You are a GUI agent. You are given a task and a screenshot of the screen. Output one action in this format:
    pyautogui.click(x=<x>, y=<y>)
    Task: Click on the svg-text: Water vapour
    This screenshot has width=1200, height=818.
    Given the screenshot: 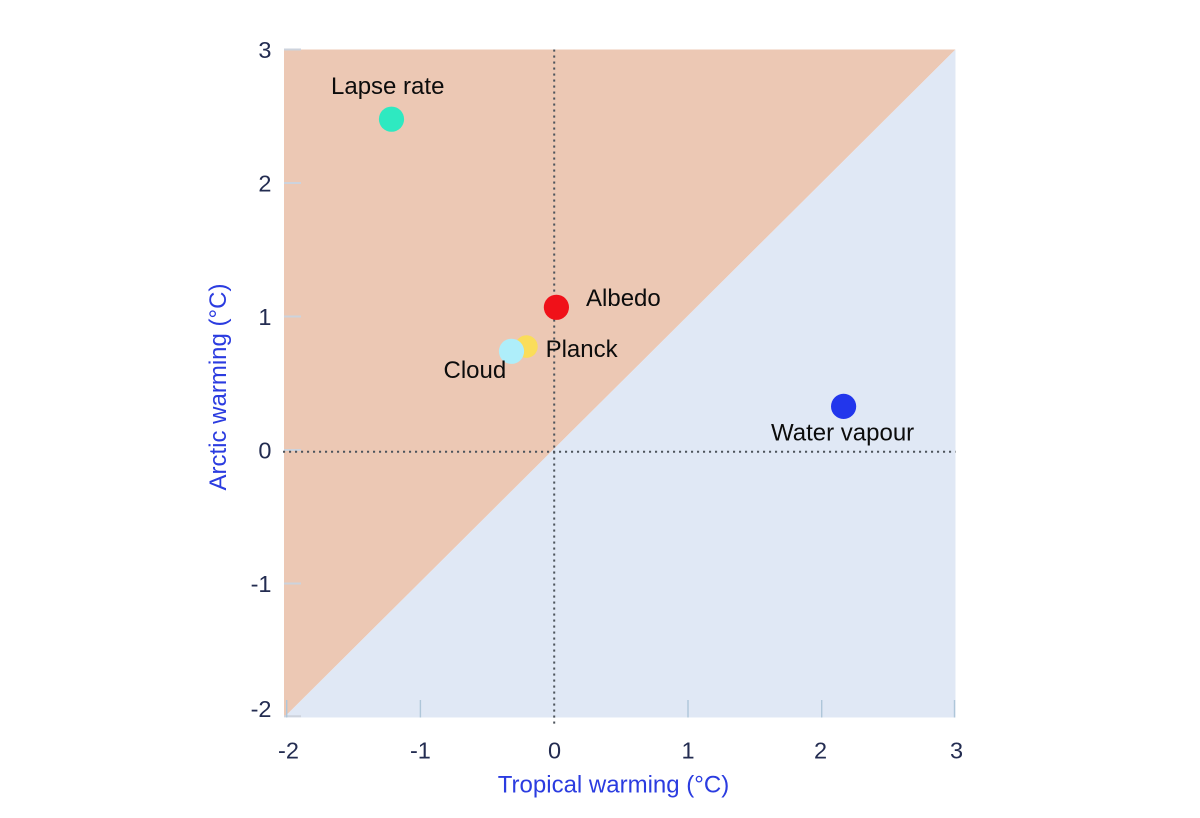 What is the action you would take?
    pyautogui.click(x=842, y=433)
    